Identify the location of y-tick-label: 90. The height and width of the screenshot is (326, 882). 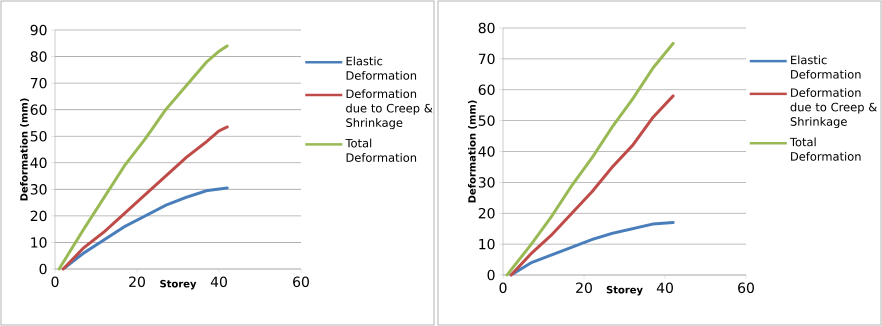
(38, 30).